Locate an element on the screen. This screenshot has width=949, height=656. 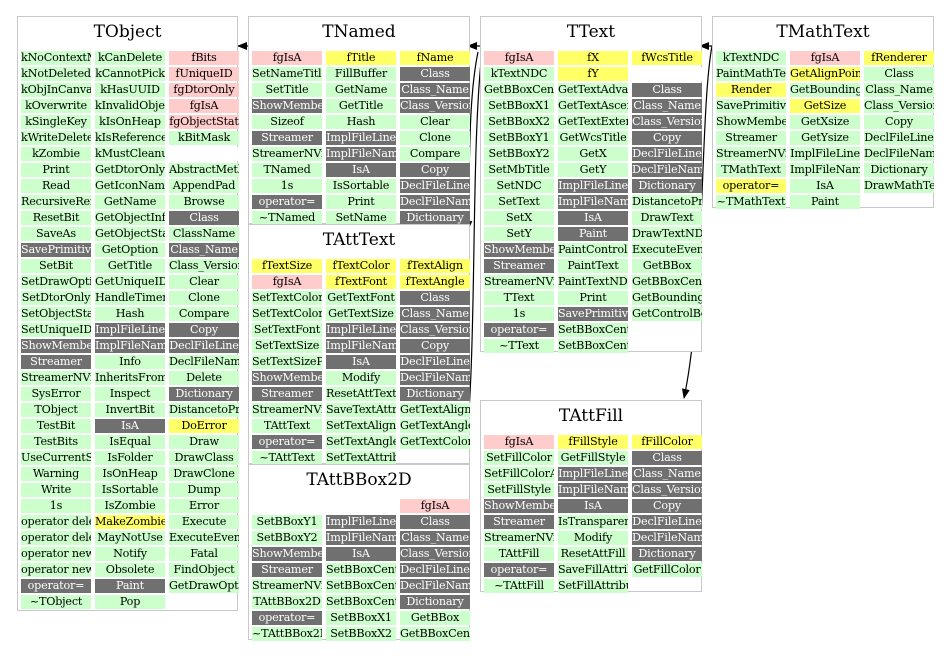
tatttext-member: operator= is located at coordinates (287, 442).